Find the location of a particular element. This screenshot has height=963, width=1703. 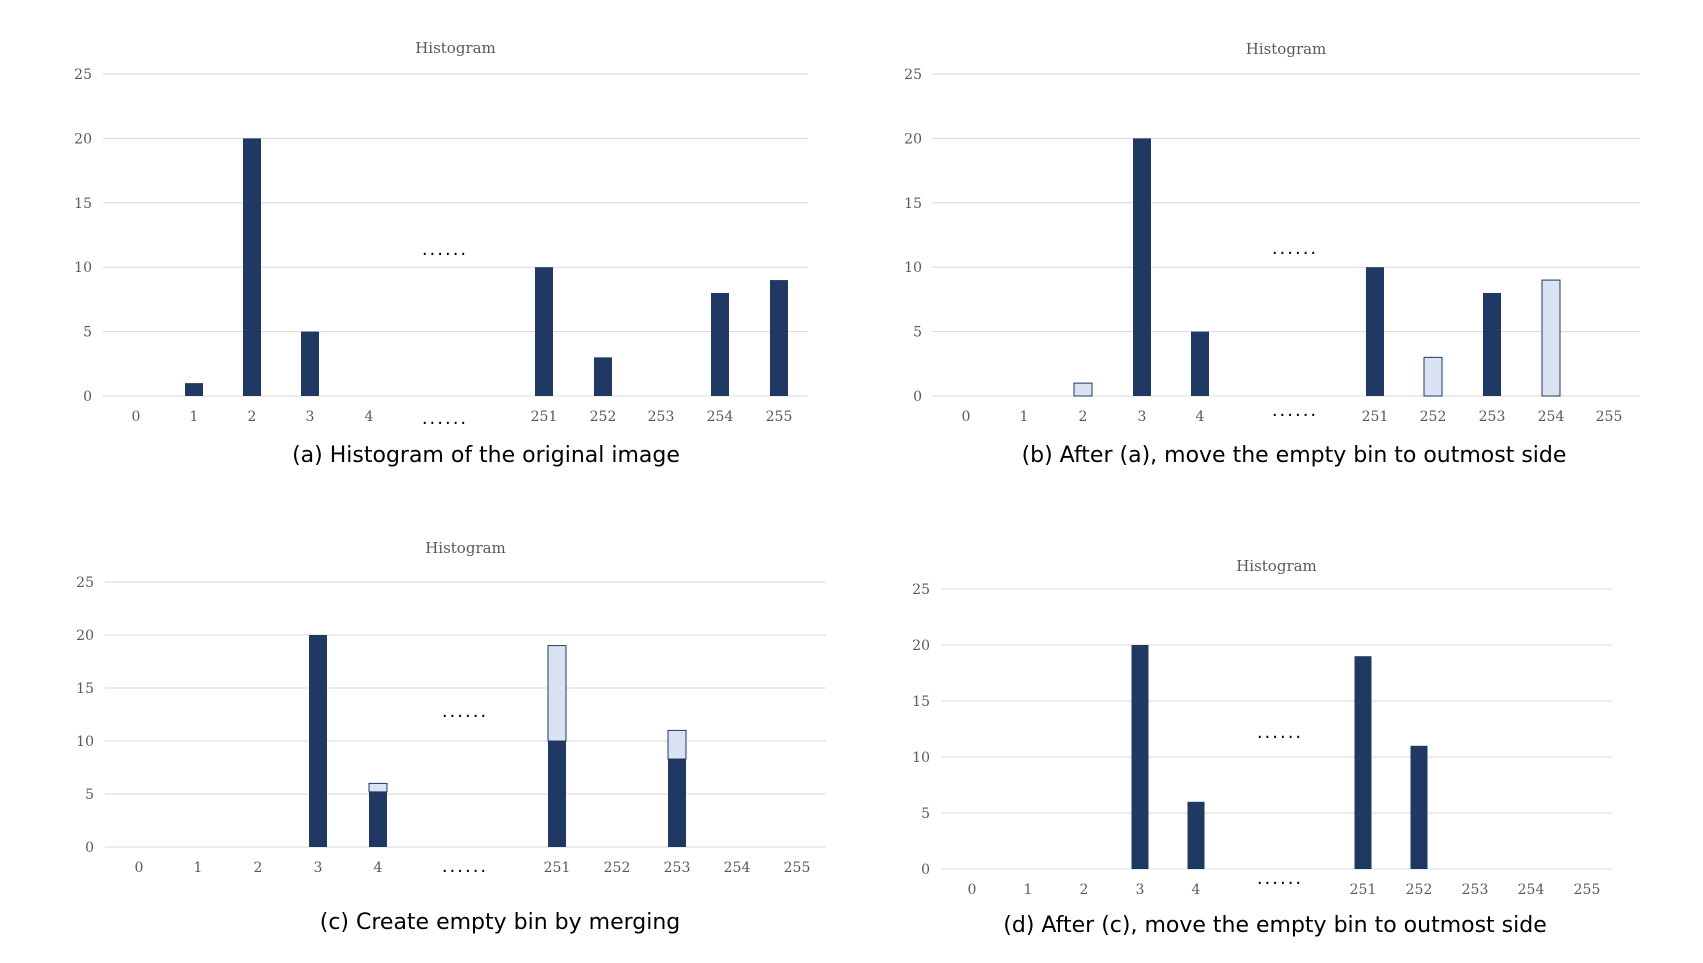

figure-caption: (c) Create empty bin by merging is located at coordinates (500, 922).